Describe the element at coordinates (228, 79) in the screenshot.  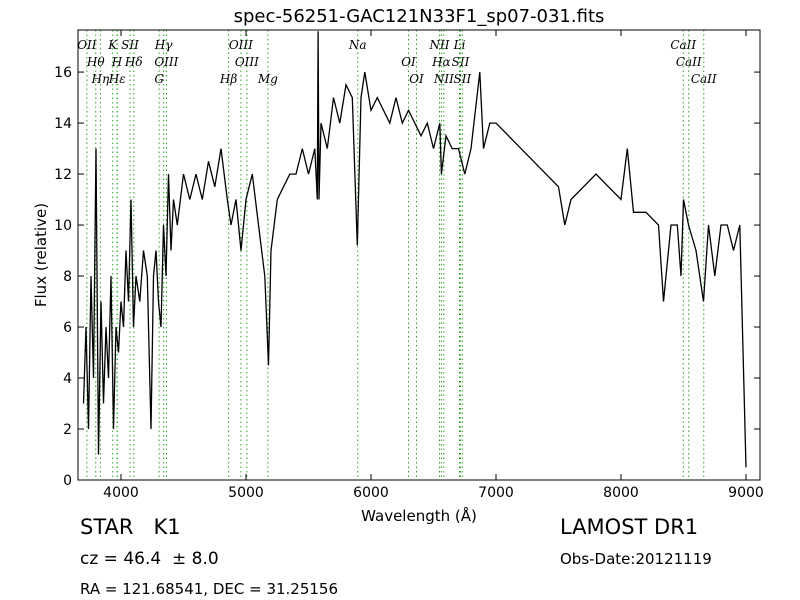
I see `spectral-line-label: Hβ` at that location.